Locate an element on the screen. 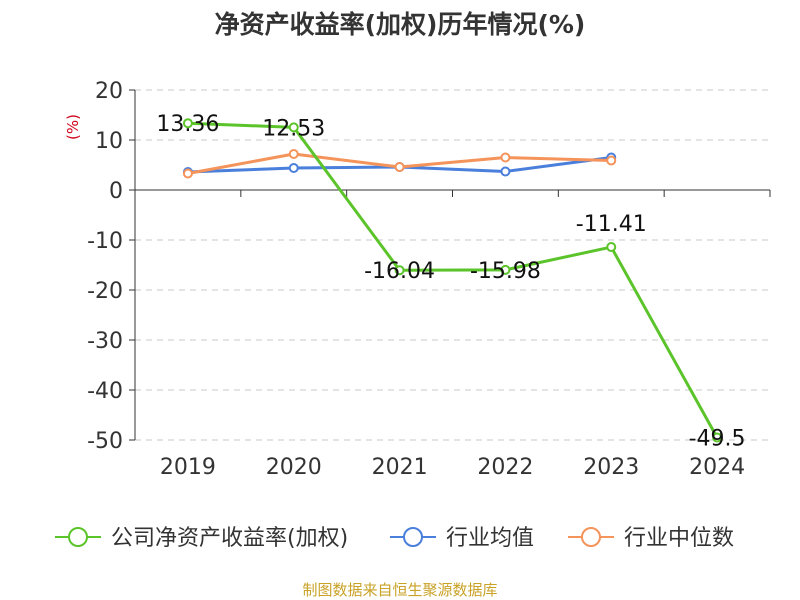  x-tick-label: 2024 is located at coordinates (717, 467).